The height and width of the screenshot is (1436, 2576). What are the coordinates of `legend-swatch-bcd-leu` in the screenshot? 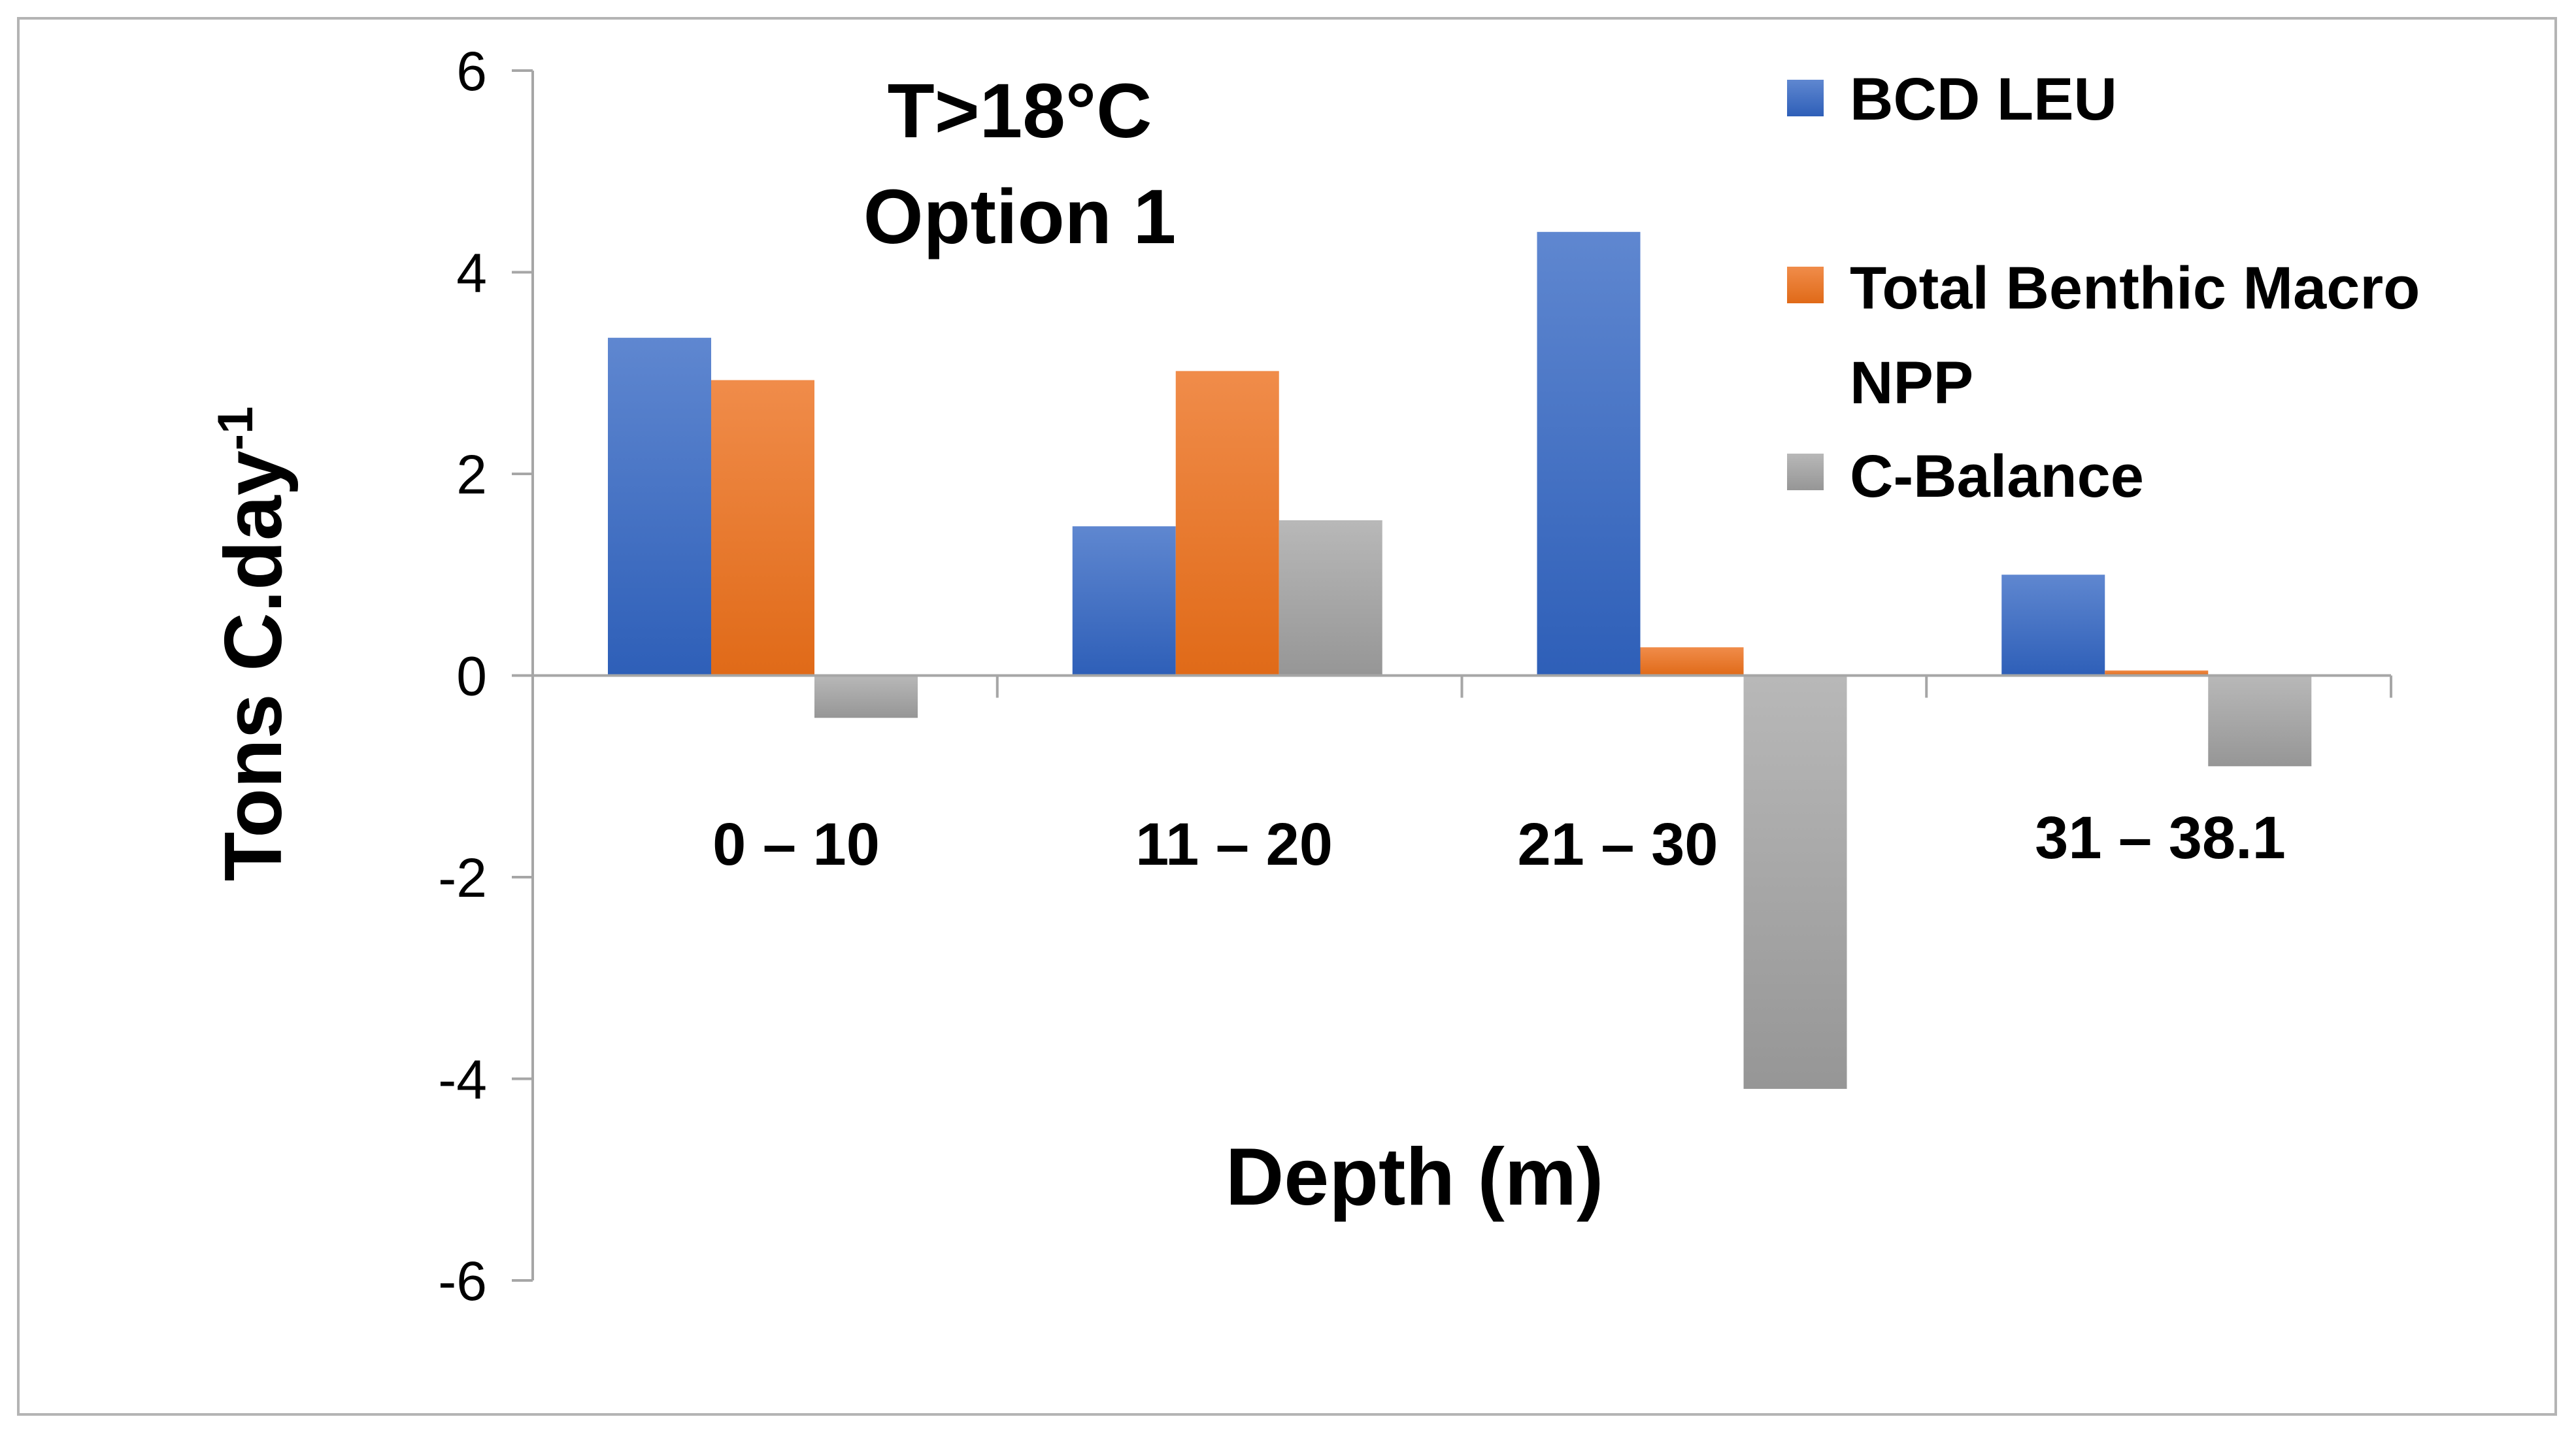 It's located at (1805, 98).